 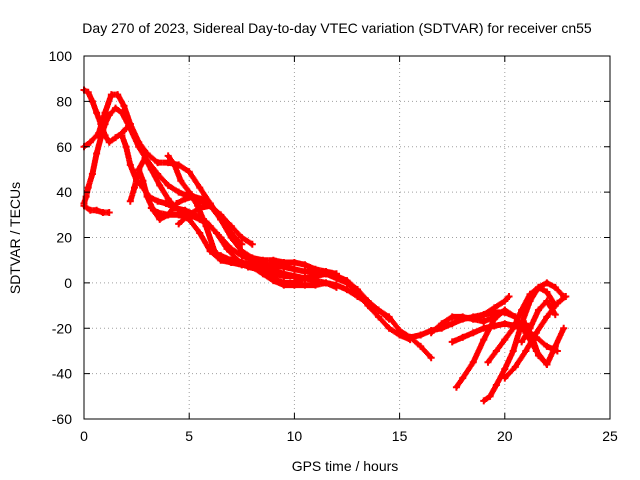 I want to click on y-tick-label: 60, so click(x=64, y=147).